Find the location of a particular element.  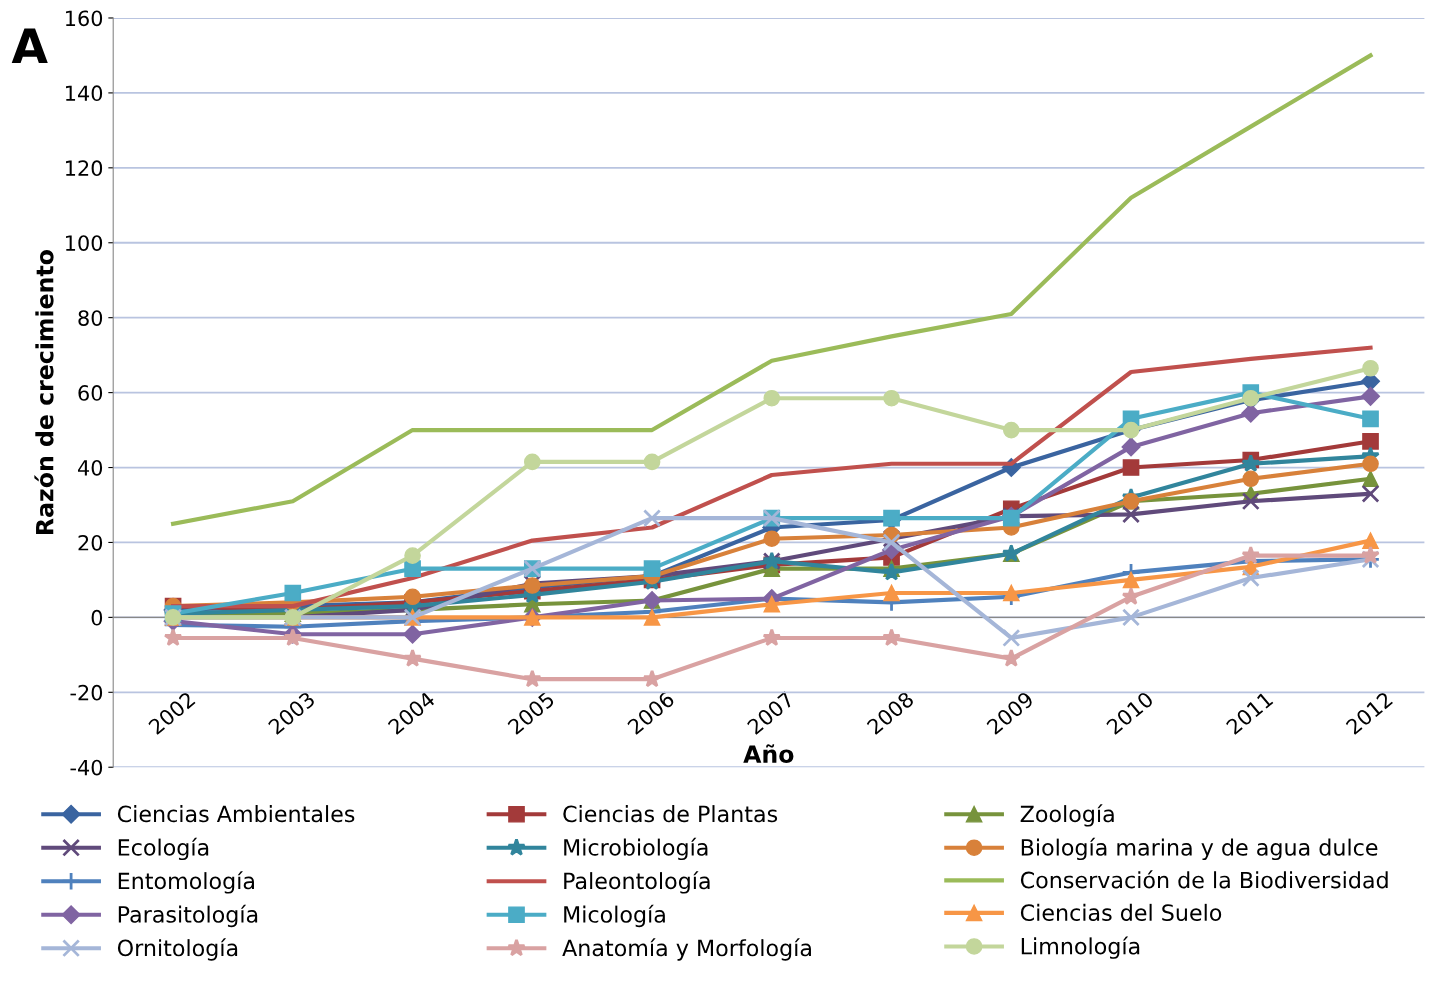

y-tick-label: 60 is located at coordinates (90, 393).